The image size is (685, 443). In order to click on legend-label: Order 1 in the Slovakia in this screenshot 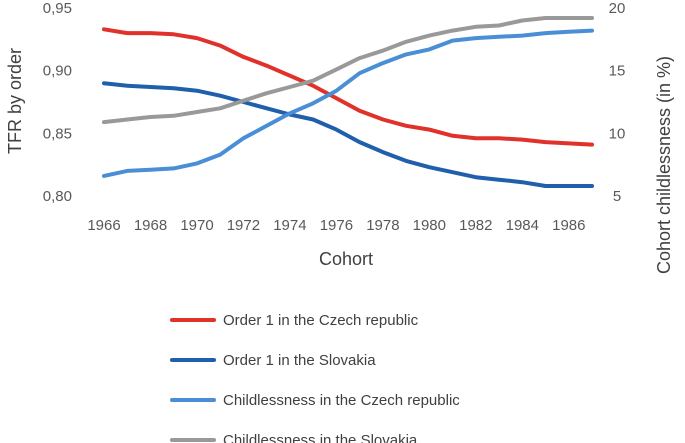, I will do `click(299, 360)`.